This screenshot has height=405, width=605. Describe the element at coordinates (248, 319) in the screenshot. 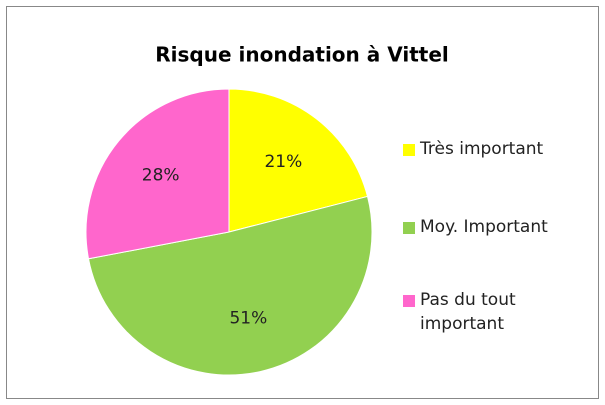

I see `data-label: 51%` at that location.